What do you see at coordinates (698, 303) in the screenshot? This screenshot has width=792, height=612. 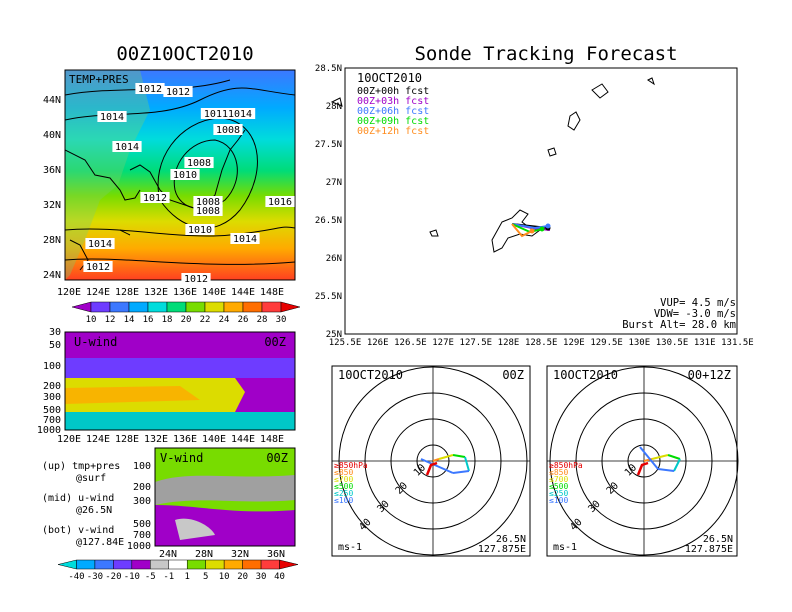 I see `vup-text: VUP= 4.5 m/s` at bounding box center [698, 303].